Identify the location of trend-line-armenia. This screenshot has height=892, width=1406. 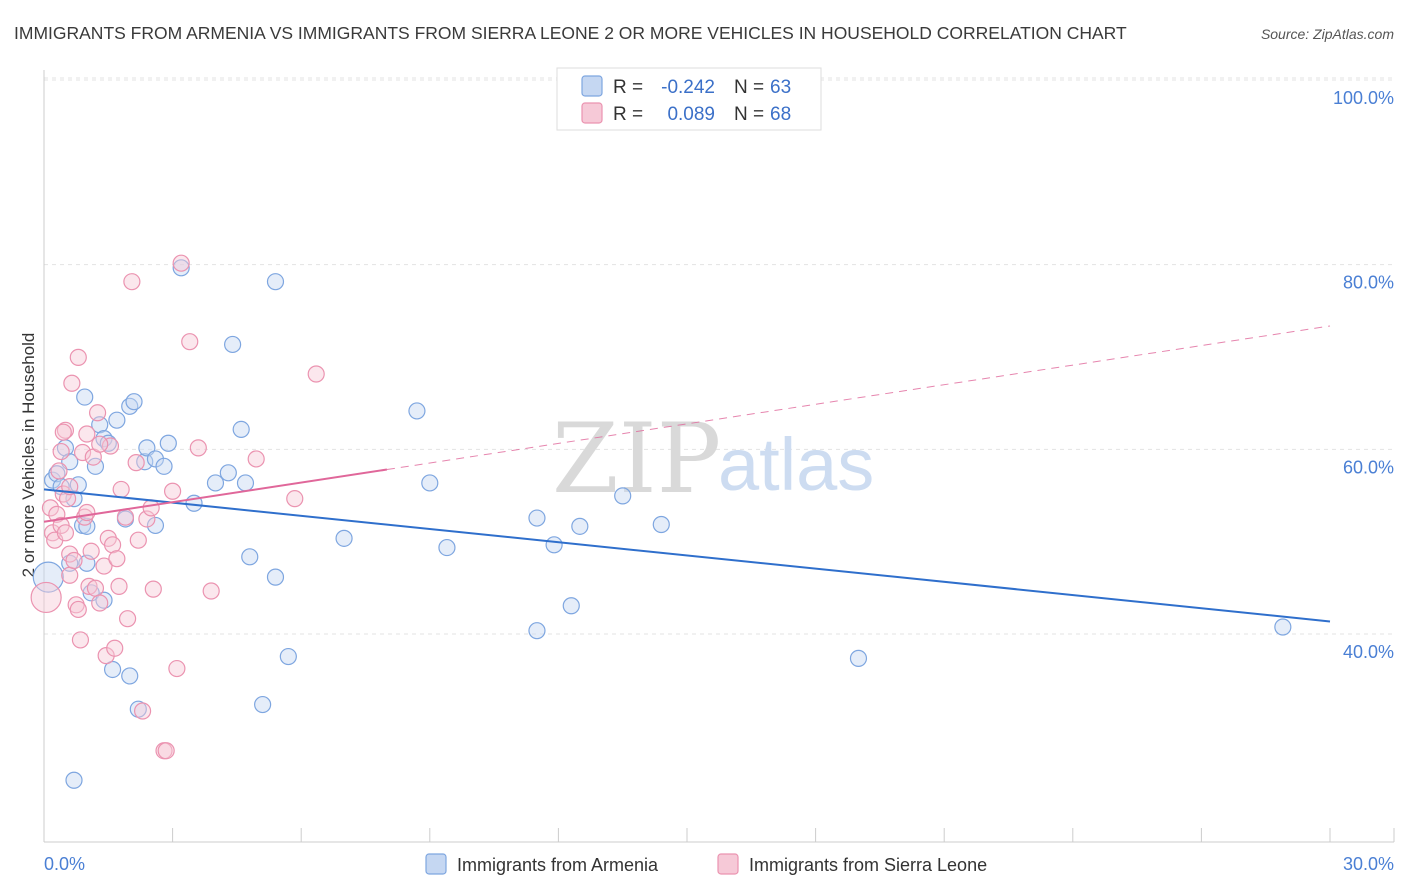
(687, 555).